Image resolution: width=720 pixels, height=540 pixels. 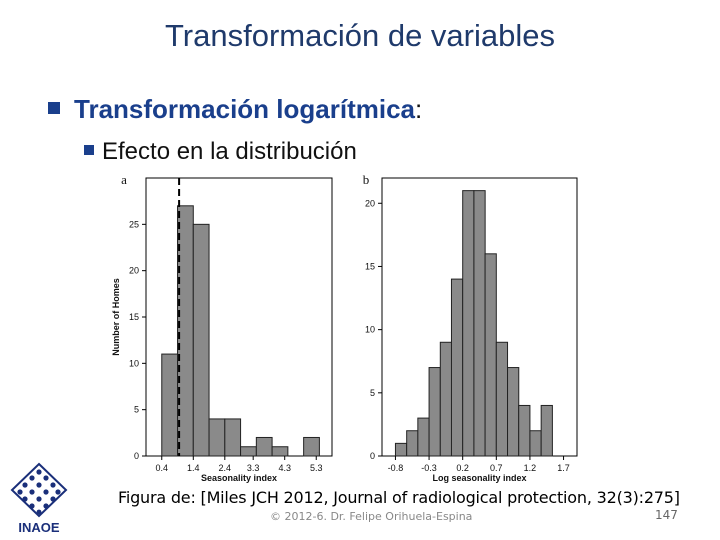 What do you see at coordinates (39, 527) in the screenshot?
I see `logo-text: INAOE` at bounding box center [39, 527].